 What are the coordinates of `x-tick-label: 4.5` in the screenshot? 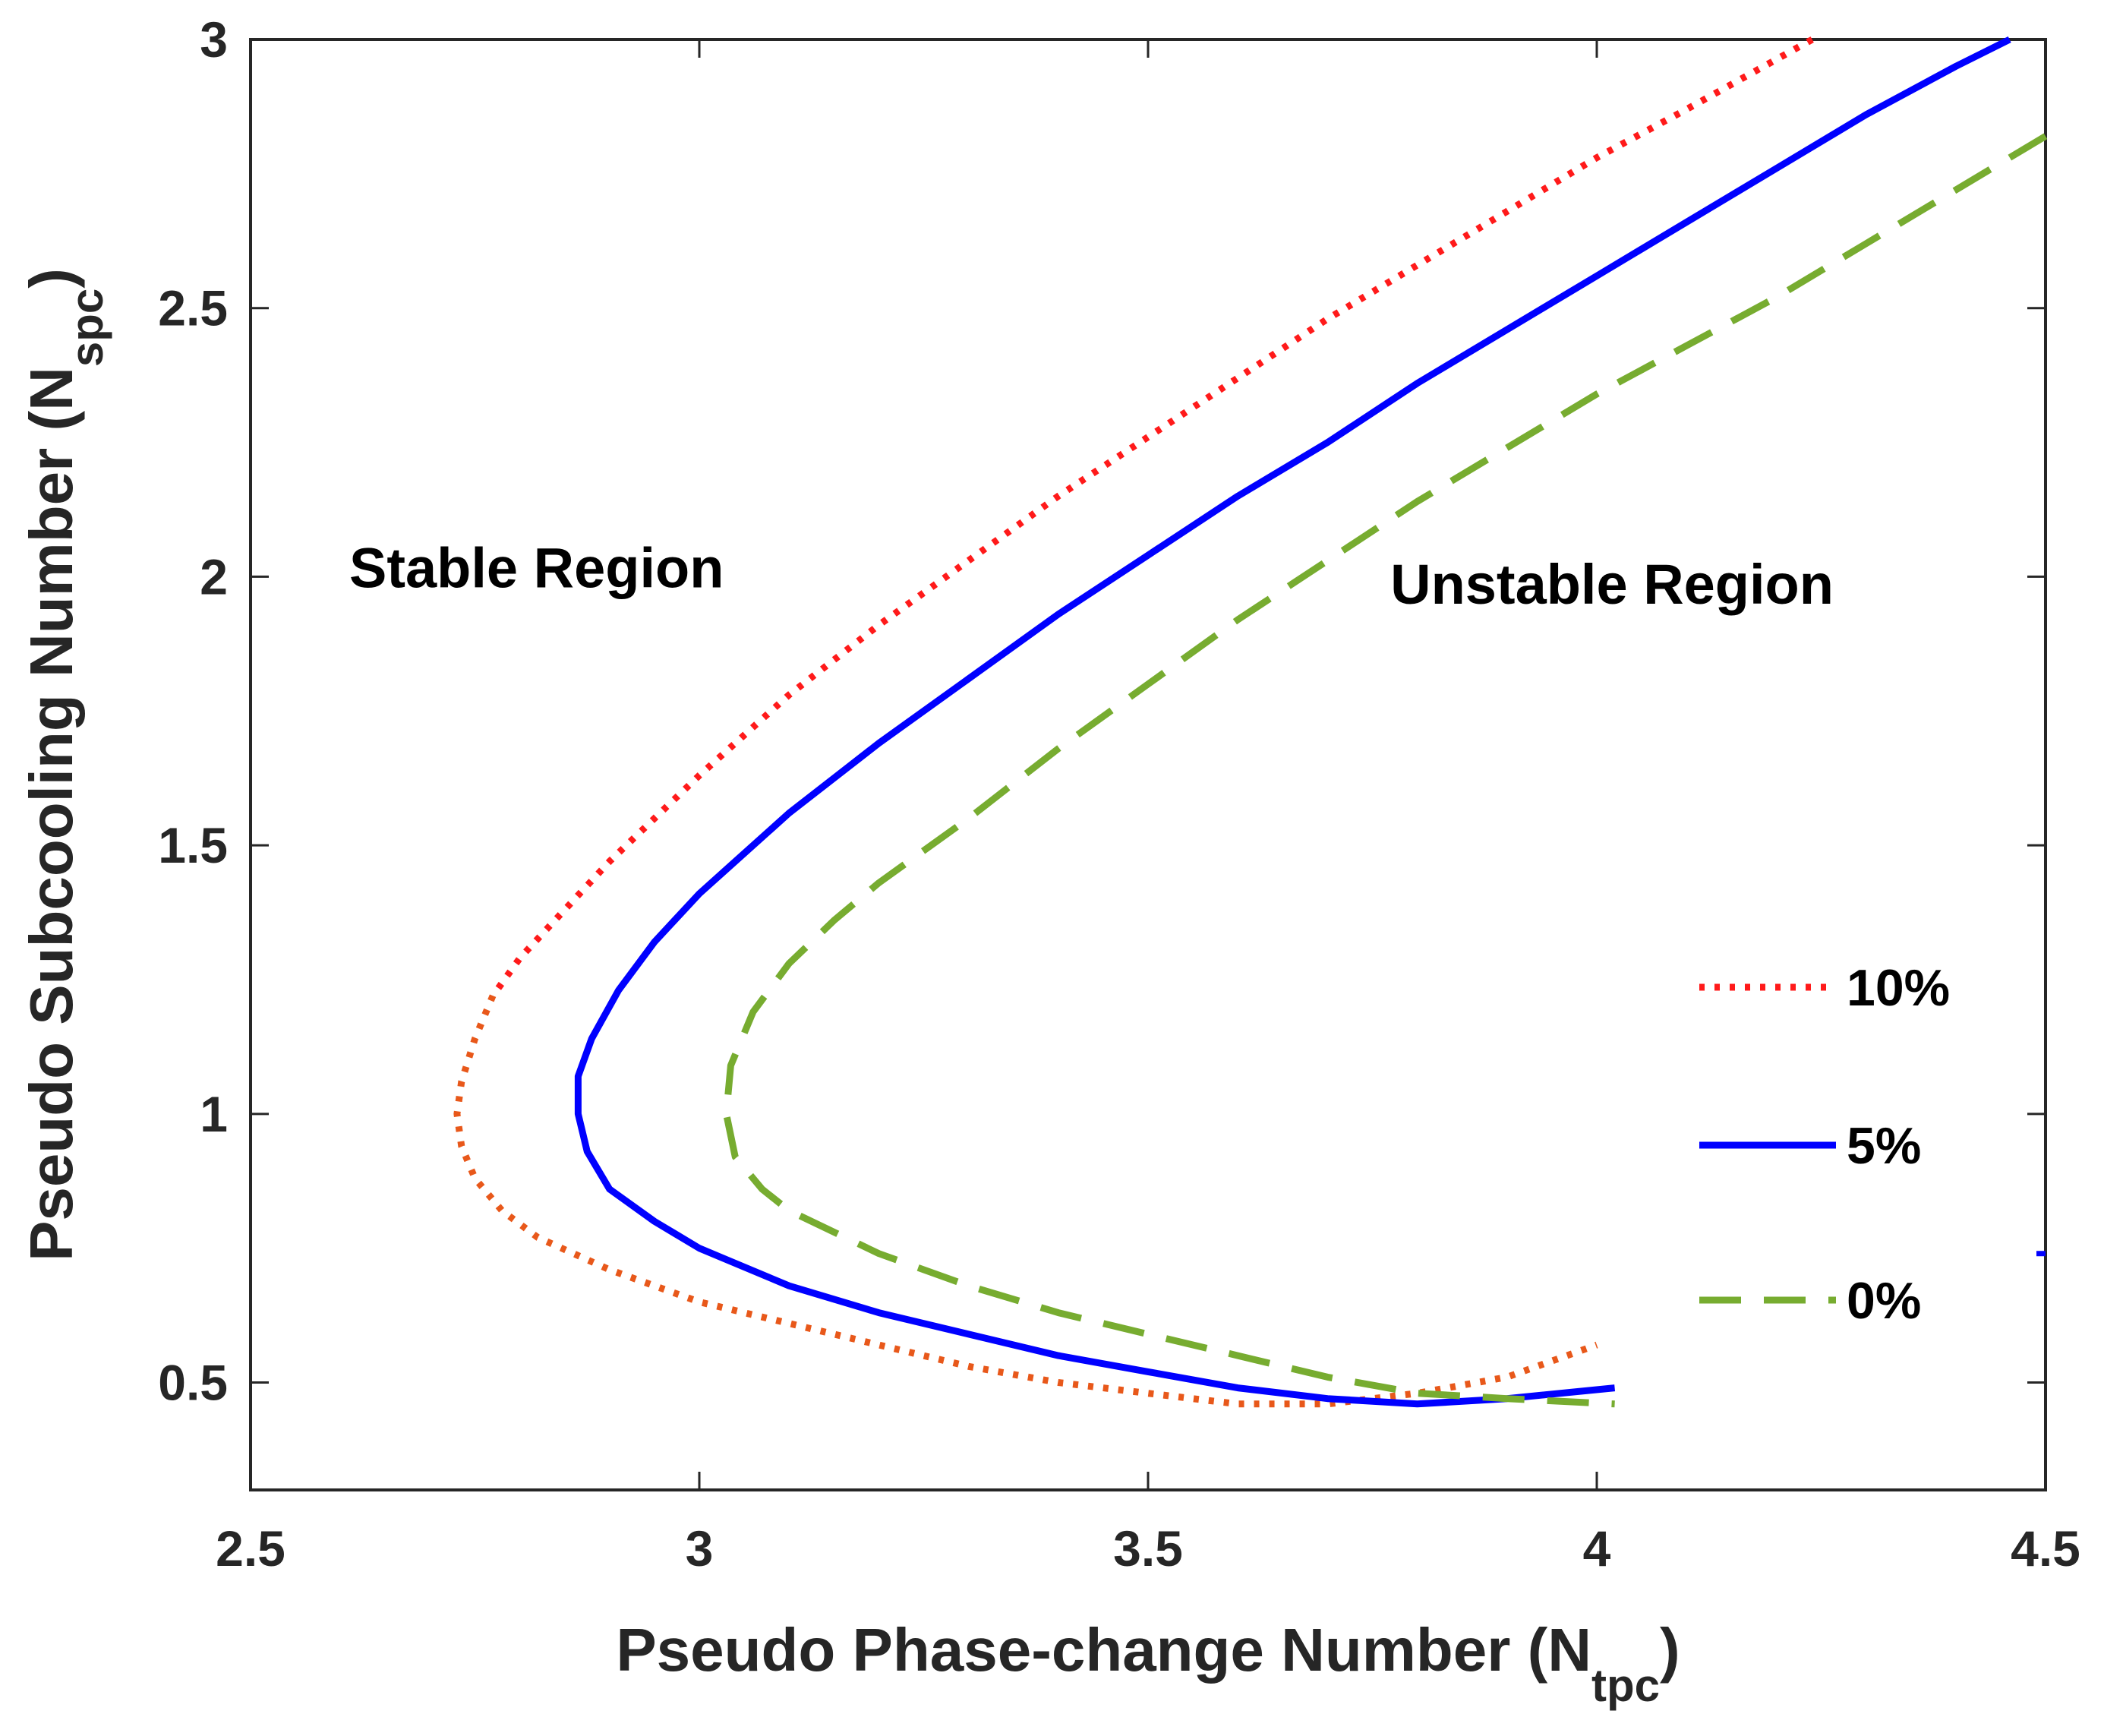 It's located at (2045, 1548).